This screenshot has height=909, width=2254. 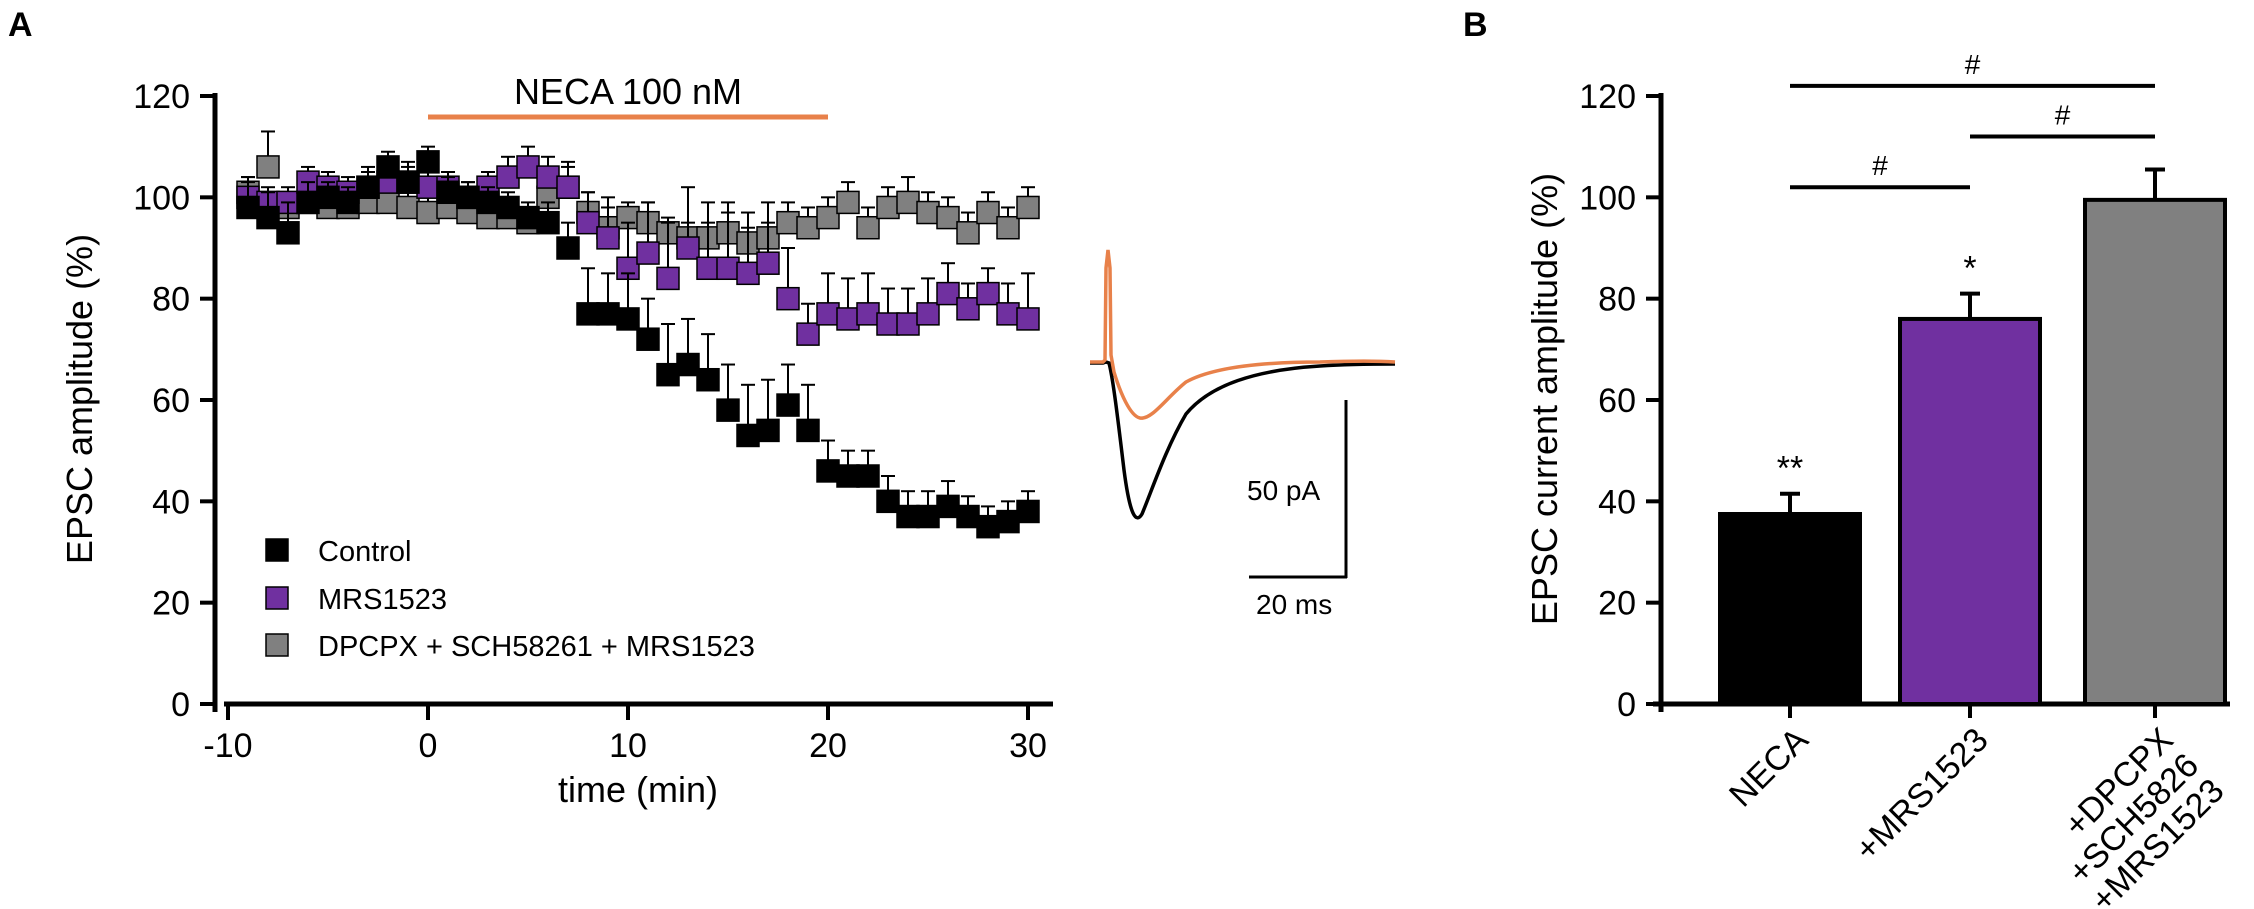 I want to click on panel-a-x-tick-label: 0, so click(x=428, y=746).